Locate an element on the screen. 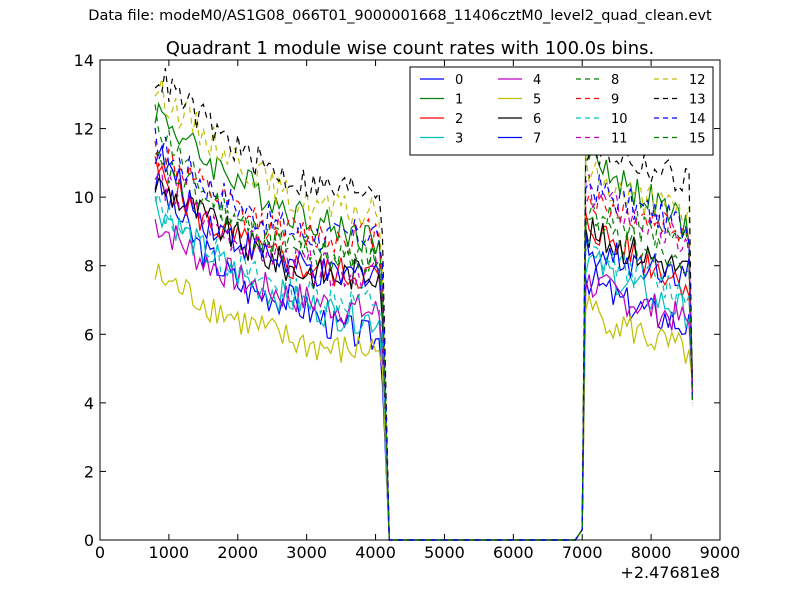  y-tick-label: 4 is located at coordinates (89, 403).